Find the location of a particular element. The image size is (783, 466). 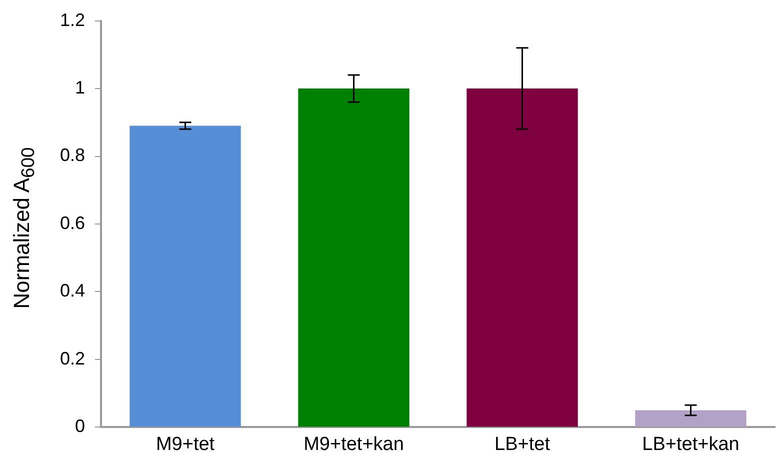

y-tick-label: 0.8 is located at coordinates (73, 155).